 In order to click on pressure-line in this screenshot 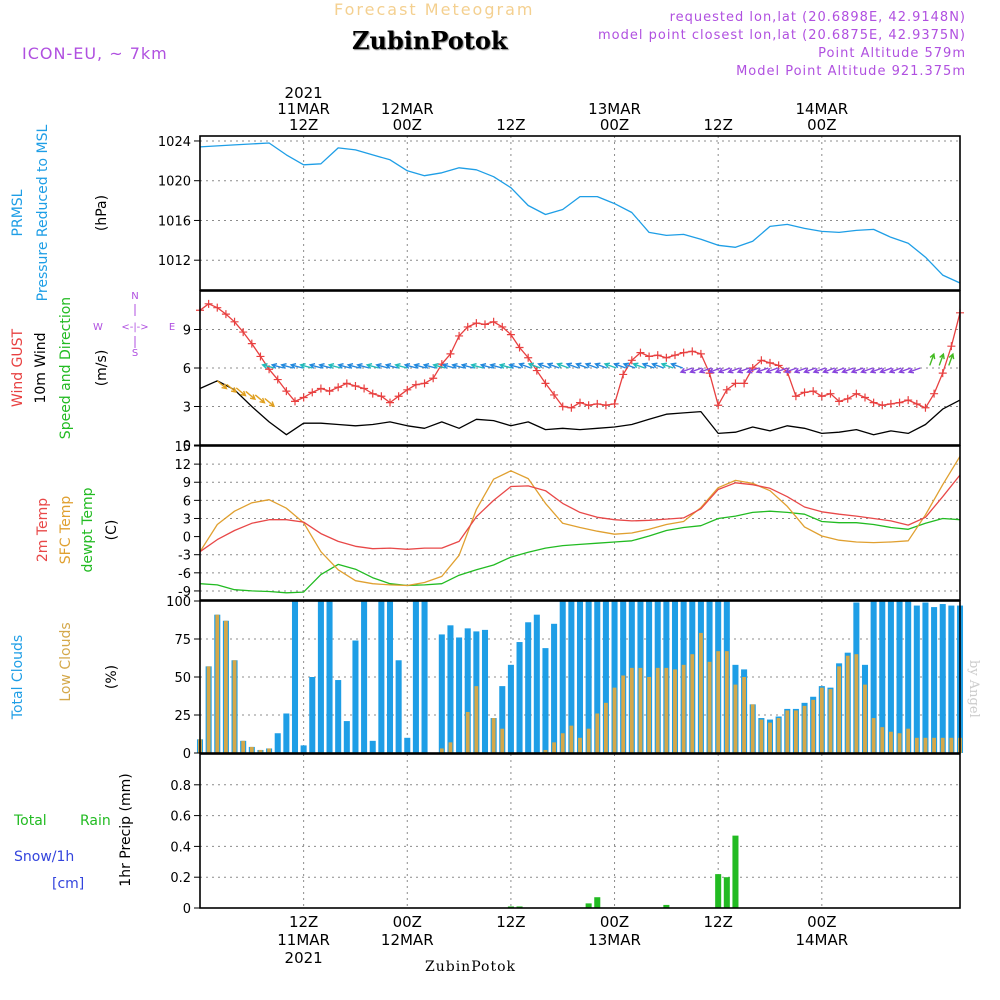, I will do `click(580, 213)`.